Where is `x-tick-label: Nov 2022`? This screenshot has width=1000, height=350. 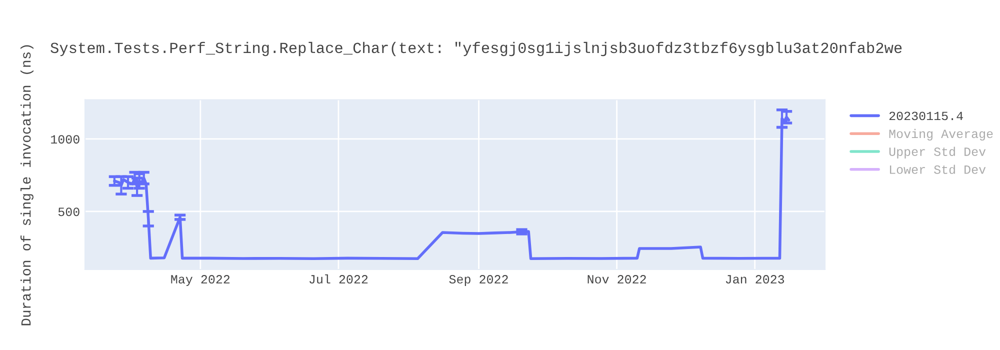 x-tick-label: Nov 2022 is located at coordinates (617, 279).